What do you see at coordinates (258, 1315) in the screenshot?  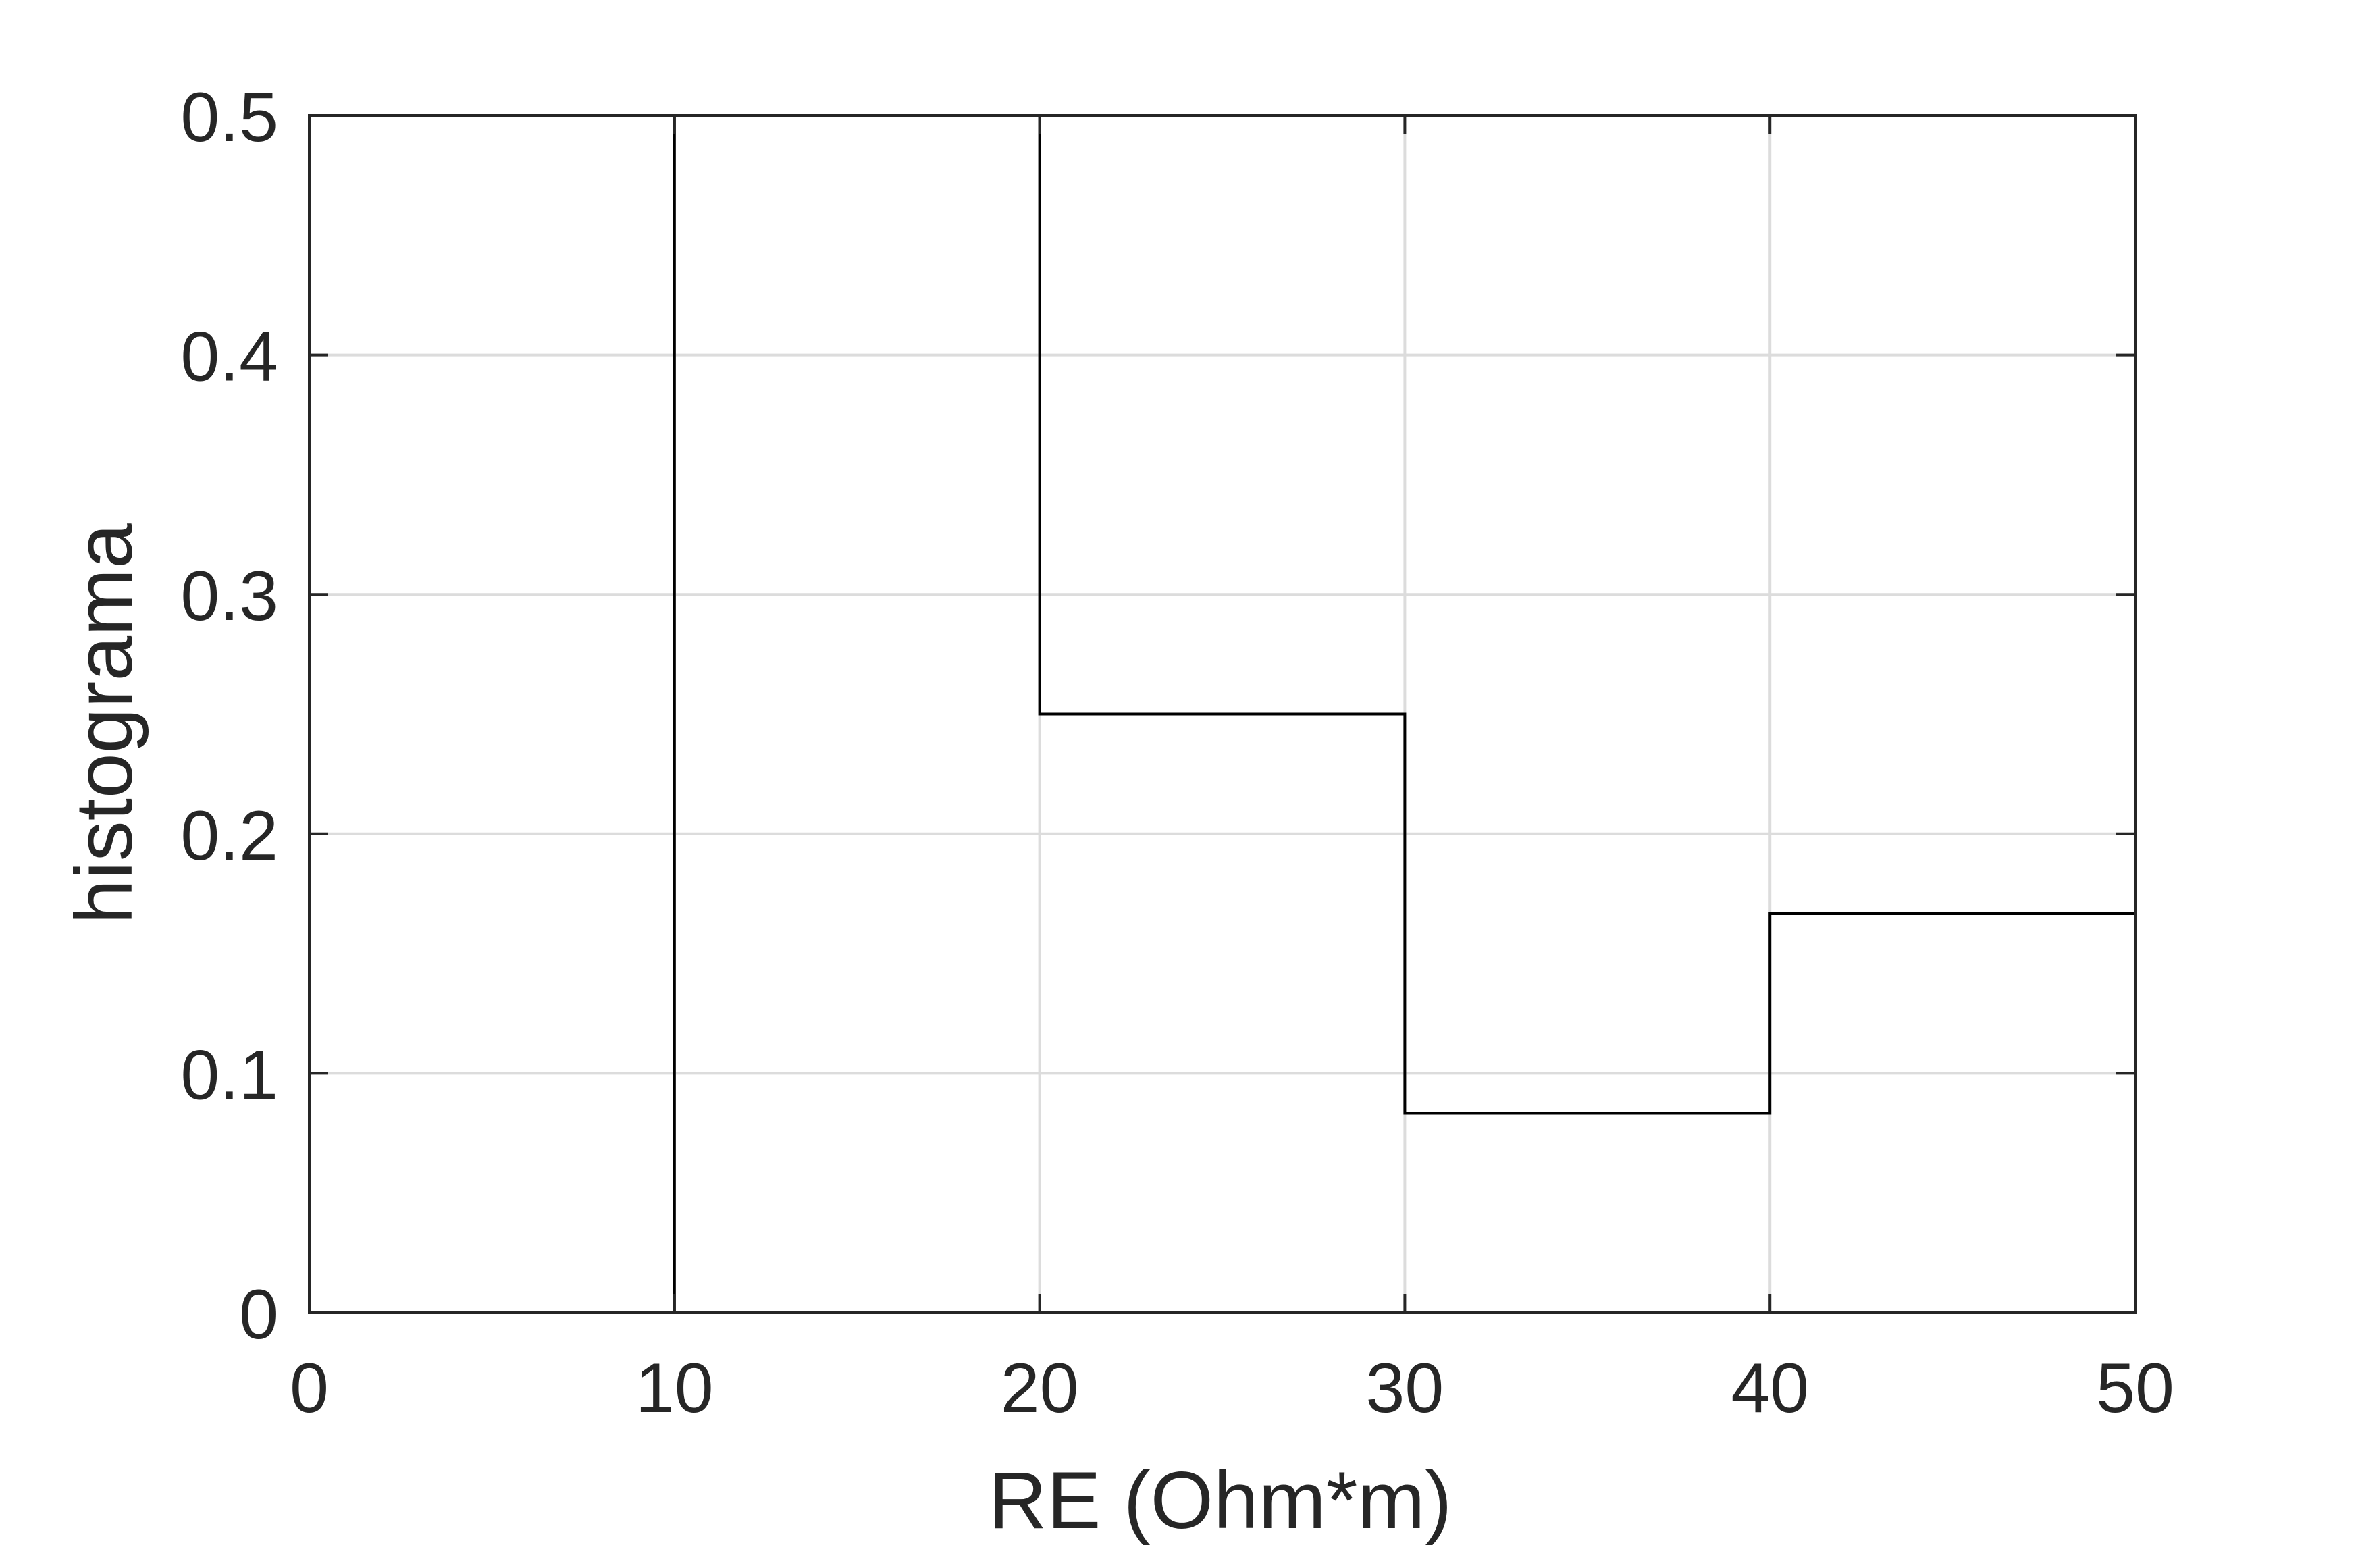 I see `y-tick-label: 0` at bounding box center [258, 1315].